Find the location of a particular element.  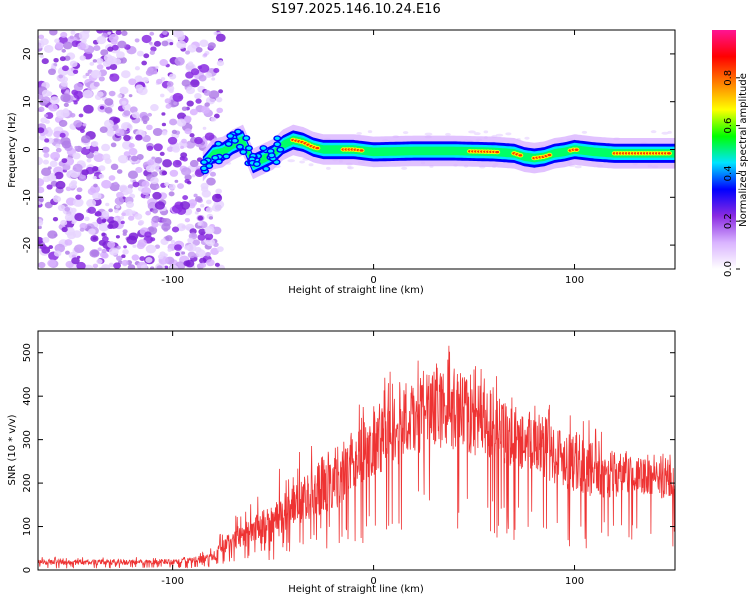

y-tick-label: 100 is located at coordinates (27, 526).